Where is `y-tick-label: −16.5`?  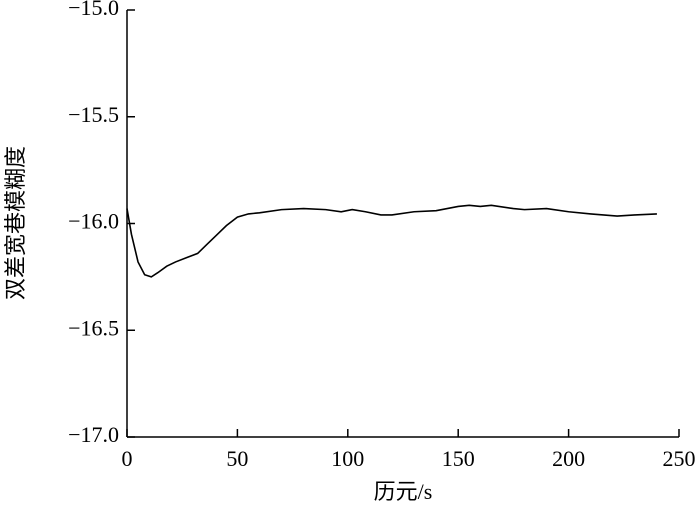 y-tick-label: −16.5 is located at coordinates (93, 327).